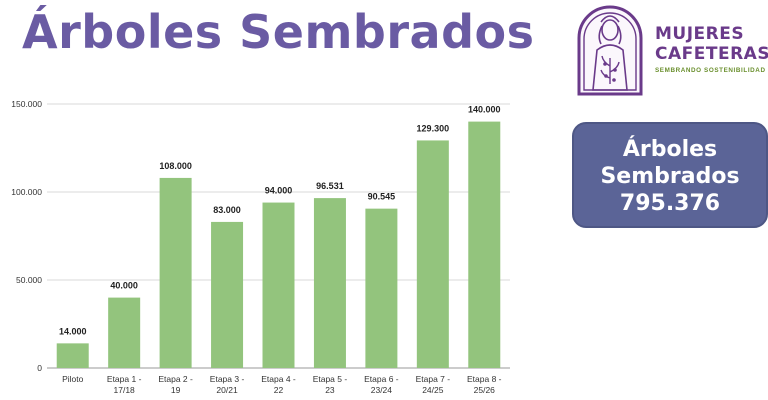 The image size is (768, 400). Describe the element at coordinates (73, 379) in the screenshot. I see `x-tick-label: Piloto` at that location.